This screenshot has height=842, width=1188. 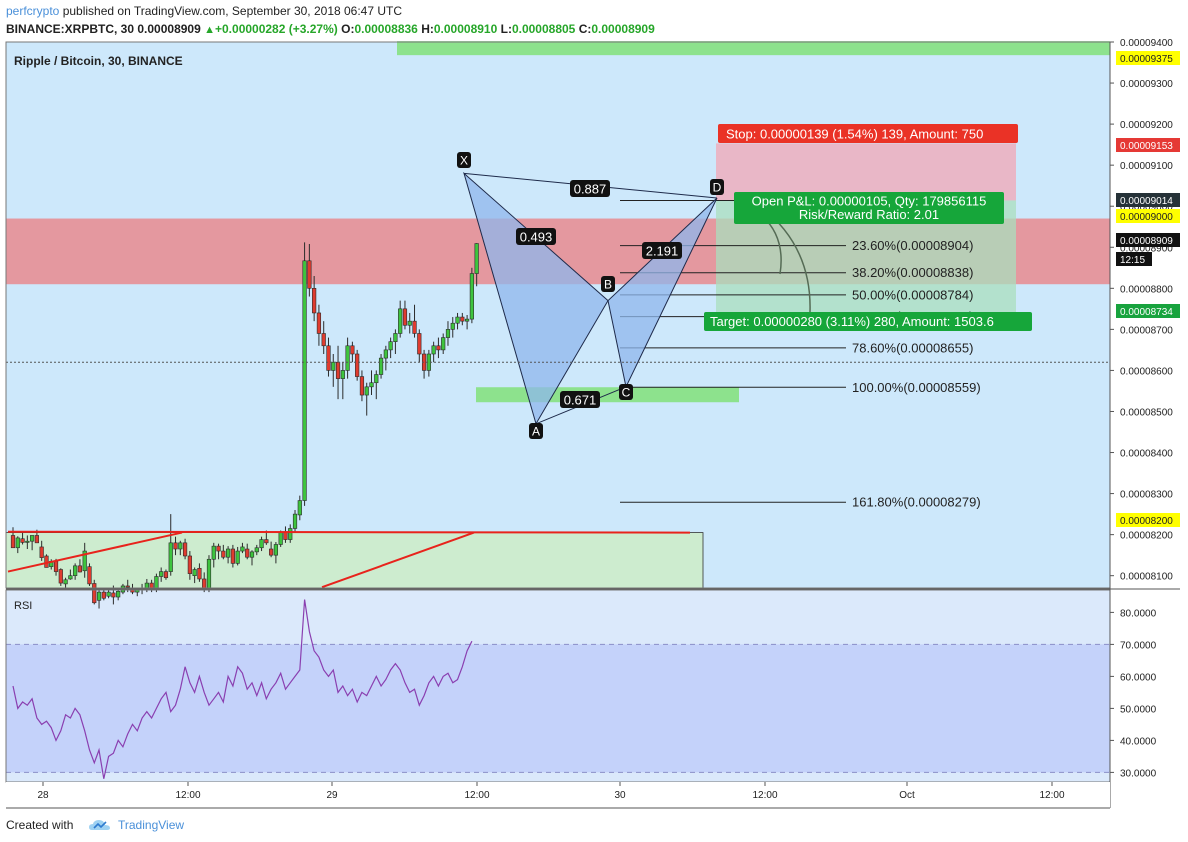 What do you see at coordinates (1146, 371) in the screenshot?
I see `price-axis-label: 0.00008600` at bounding box center [1146, 371].